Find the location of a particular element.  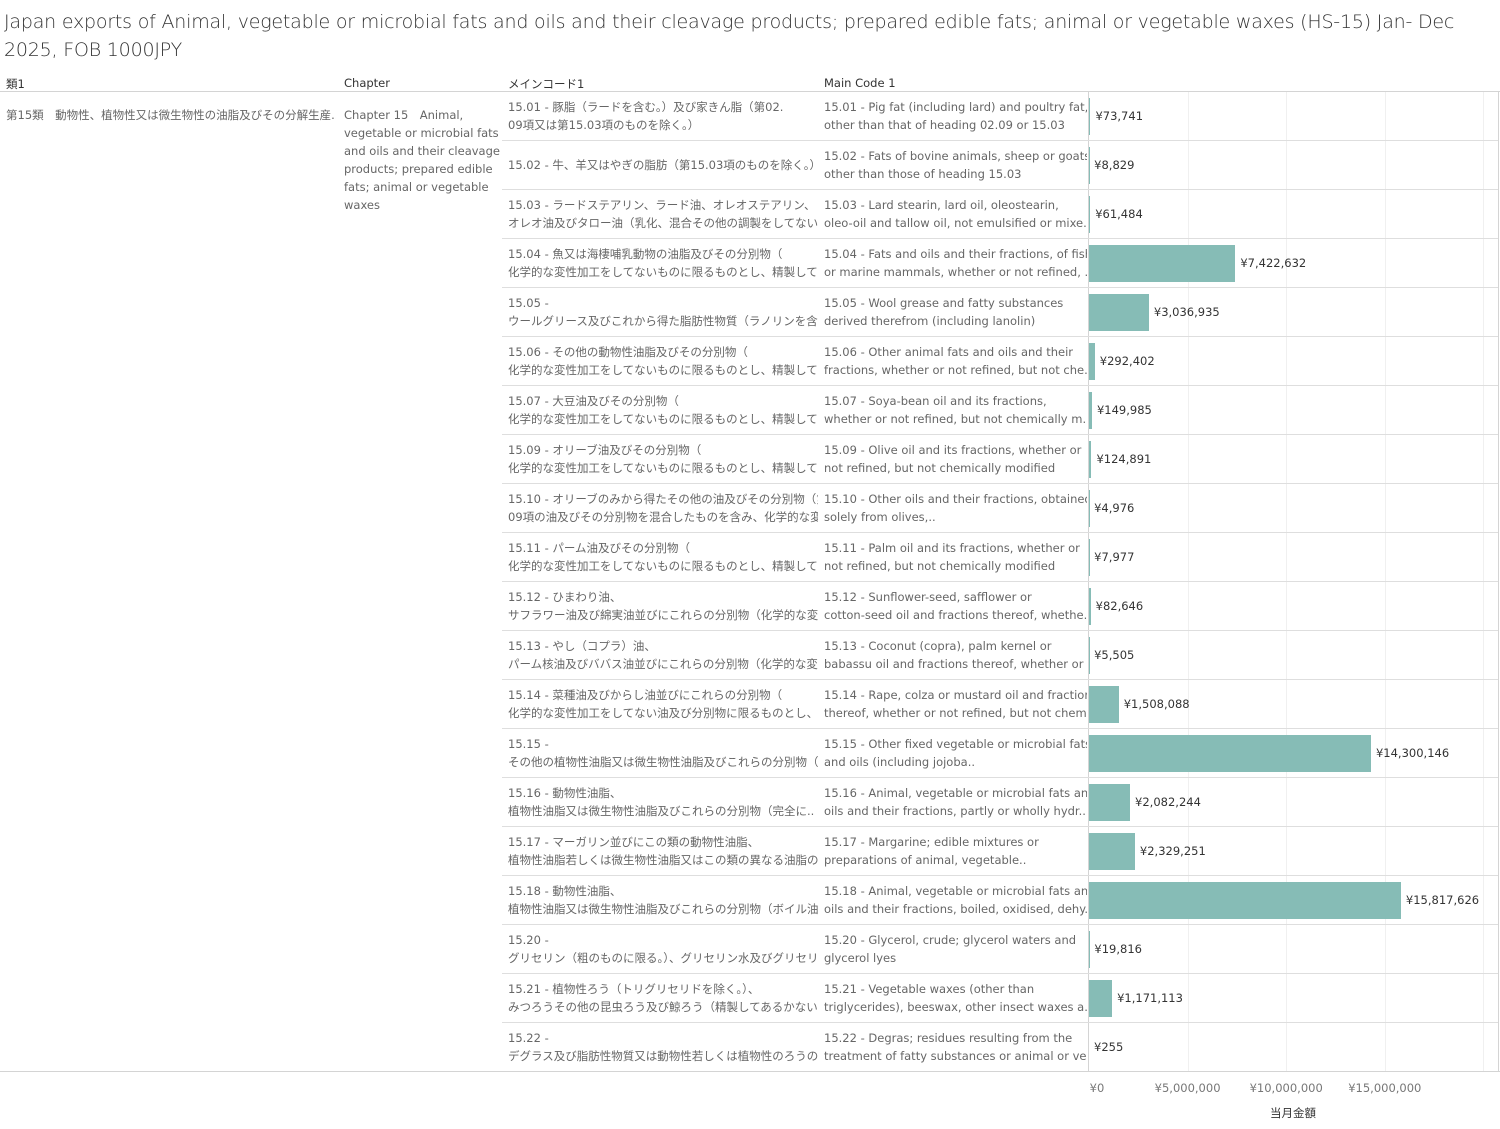

data-label: ¥2,329,251 is located at coordinates (1172, 851).